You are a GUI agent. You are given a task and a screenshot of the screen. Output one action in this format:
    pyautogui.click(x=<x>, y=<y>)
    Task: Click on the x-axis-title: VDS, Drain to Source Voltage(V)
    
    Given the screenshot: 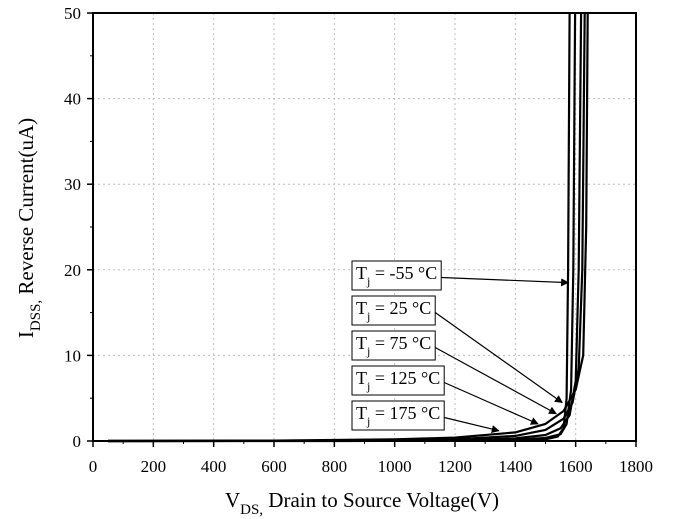 What is the action you would take?
    pyautogui.click(x=362, y=503)
    